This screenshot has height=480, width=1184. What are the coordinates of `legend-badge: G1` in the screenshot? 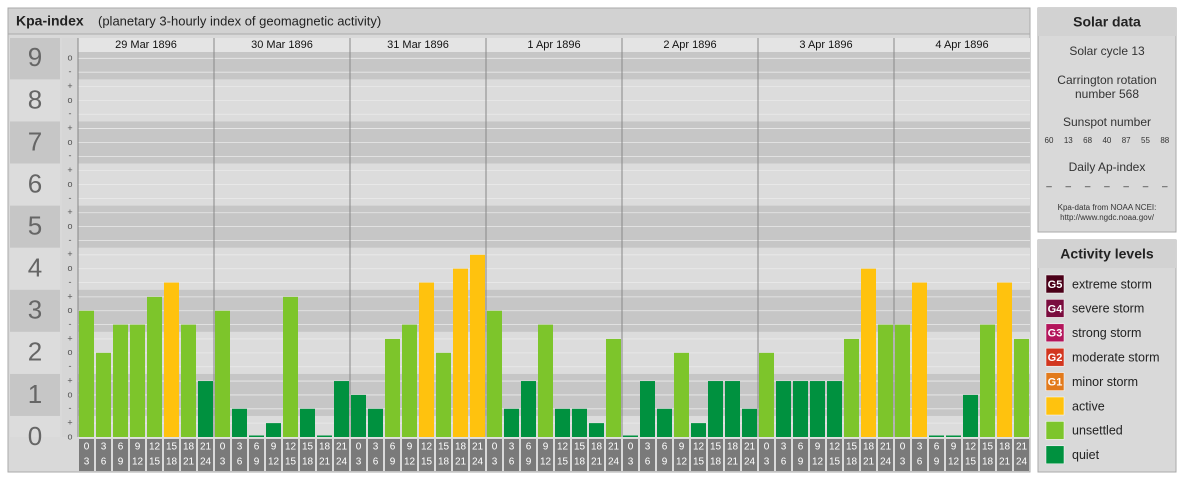 It's located at (1055, 383).